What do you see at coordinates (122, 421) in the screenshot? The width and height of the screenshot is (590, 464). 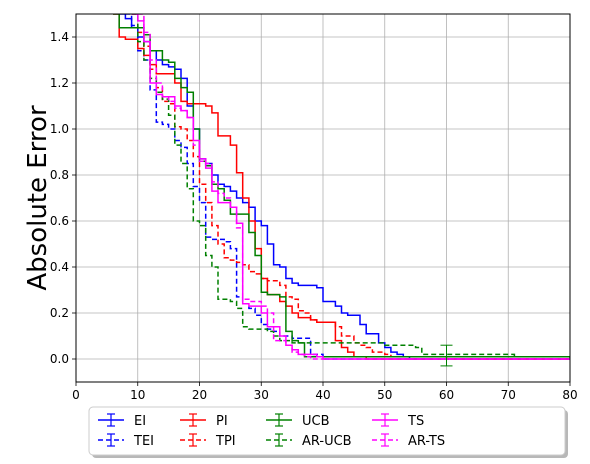 I see `legend-item-ei: EI` at bounding box center [122, 421].